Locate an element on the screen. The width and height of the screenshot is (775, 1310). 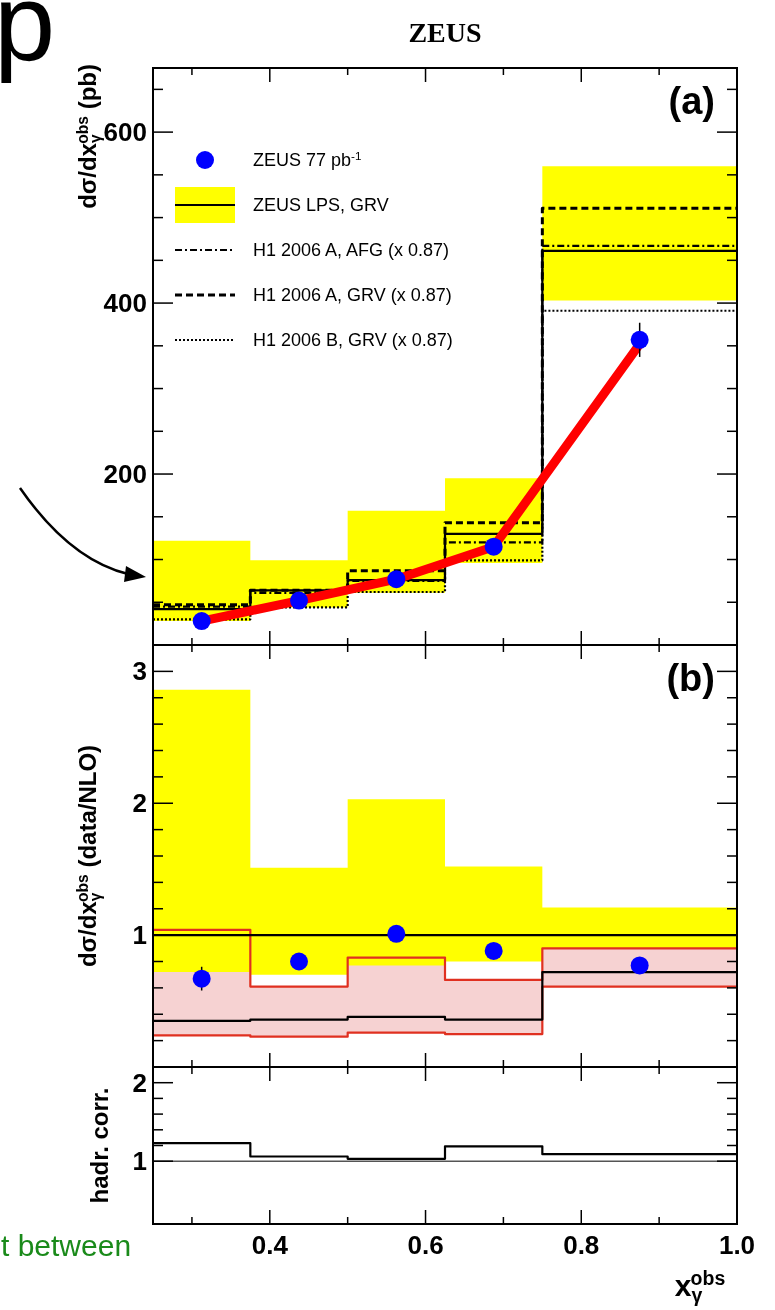
annotation: (a) is located at coordinates (691, 101).